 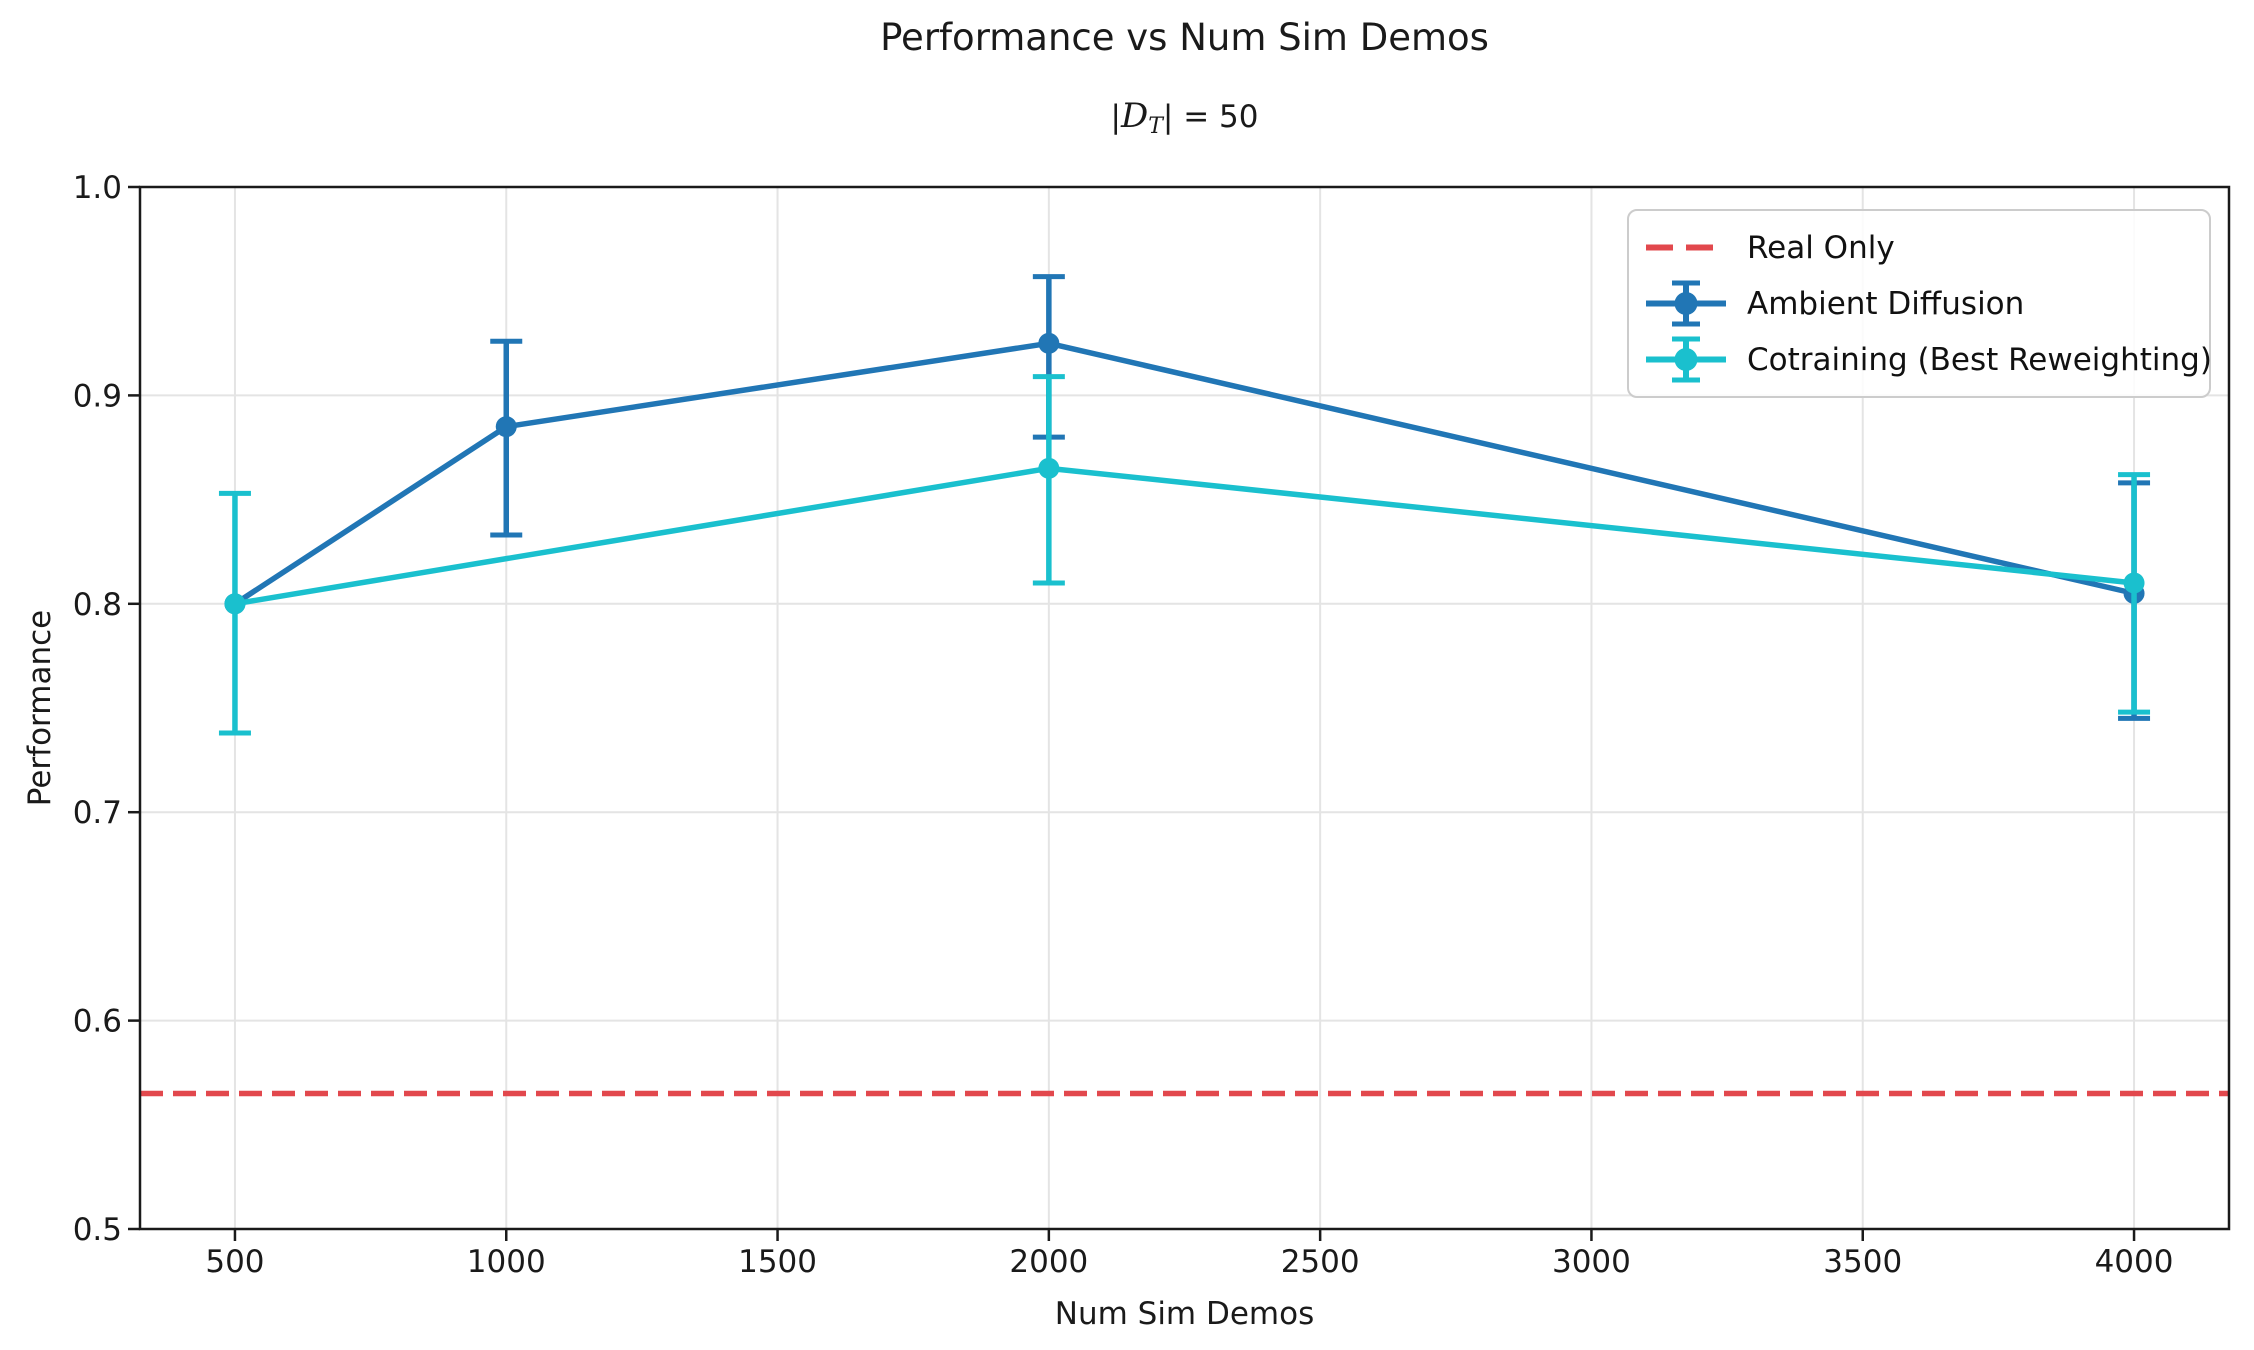 What do you see at coordinates (97, 188) in the screenshot?
I see `y-tick-label: 1.0` at bounding box center [97, 188].